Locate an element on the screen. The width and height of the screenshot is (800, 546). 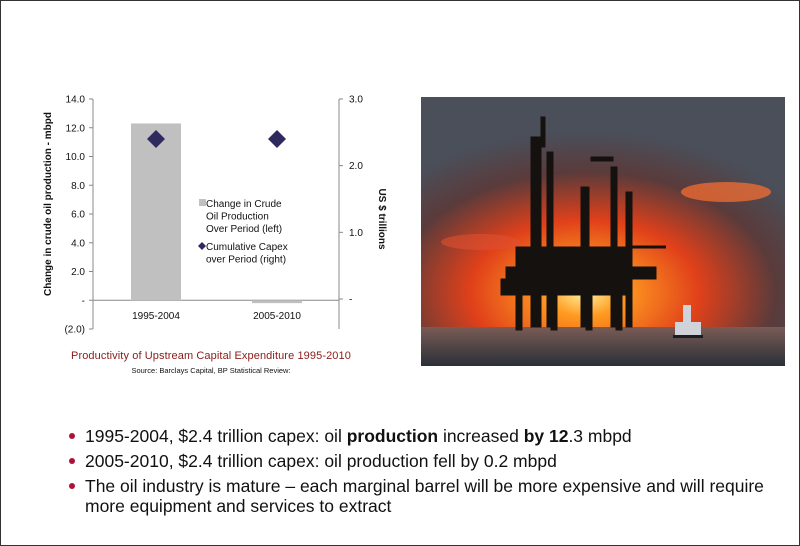
legend-bar-swatch is located at coordinates (202, 202).